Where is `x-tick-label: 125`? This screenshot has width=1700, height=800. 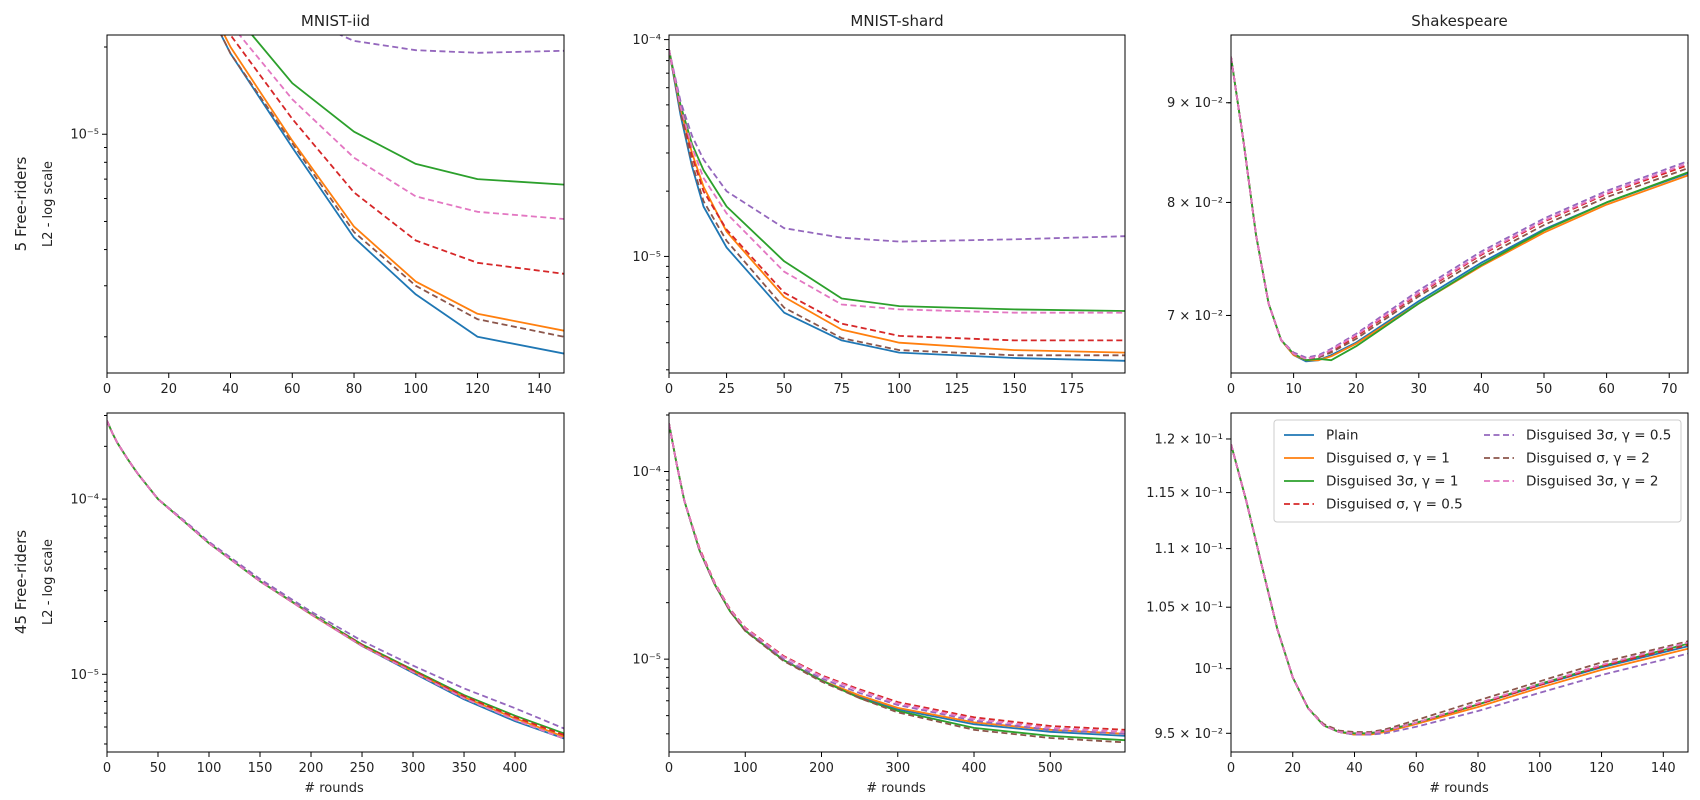 x-tick-label: 125 is located at coordinates (956, 389).